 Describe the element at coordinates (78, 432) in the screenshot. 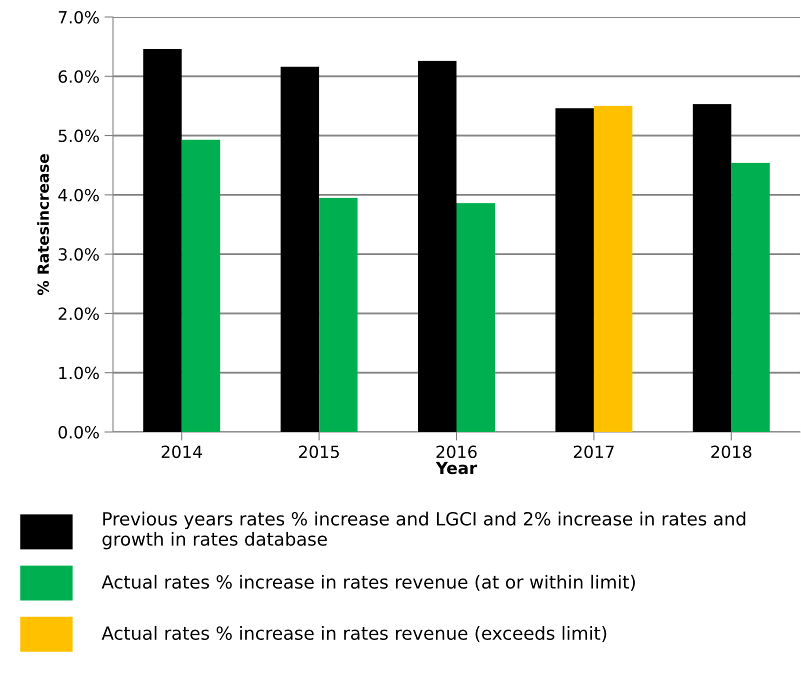

I see `y-tick-label: 0.0%` at that location.